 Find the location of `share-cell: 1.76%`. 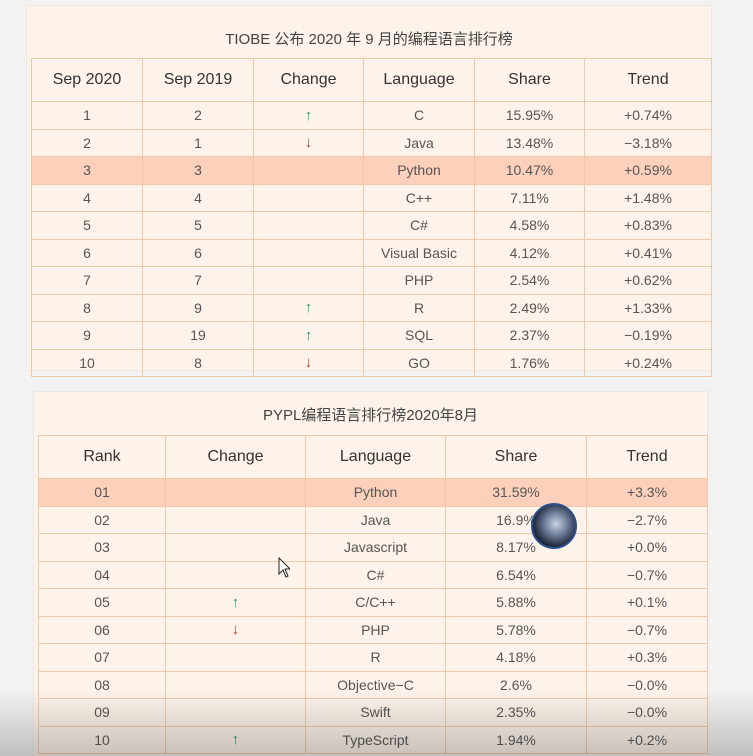

share-cell: 1.76% is located at coordinates (529, 362).